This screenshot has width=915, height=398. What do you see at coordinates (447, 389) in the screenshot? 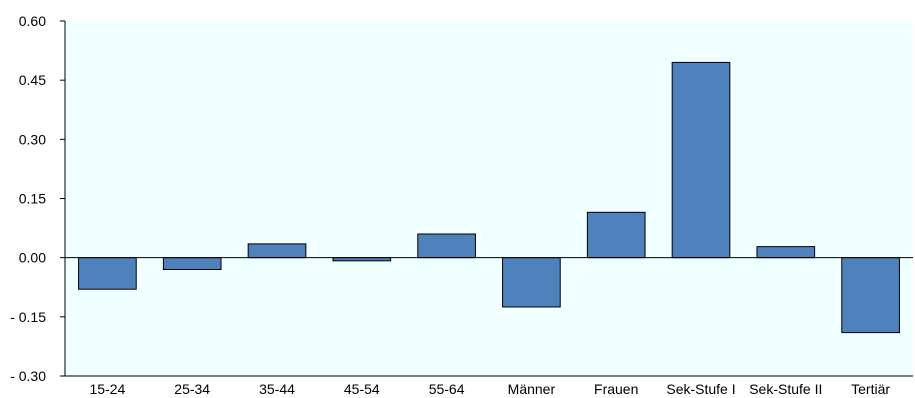
I see `x-tick-label: 55-64` at bounding box center [447, 389].